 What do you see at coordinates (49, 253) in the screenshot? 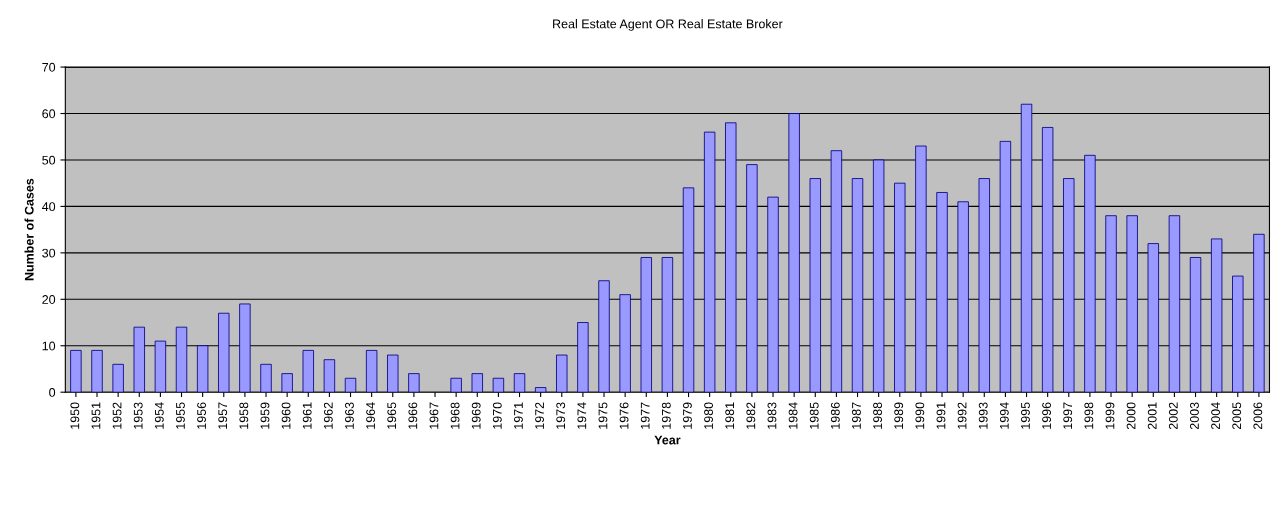
I see `y-tick-label: 30` at bounding box center [49, 253].